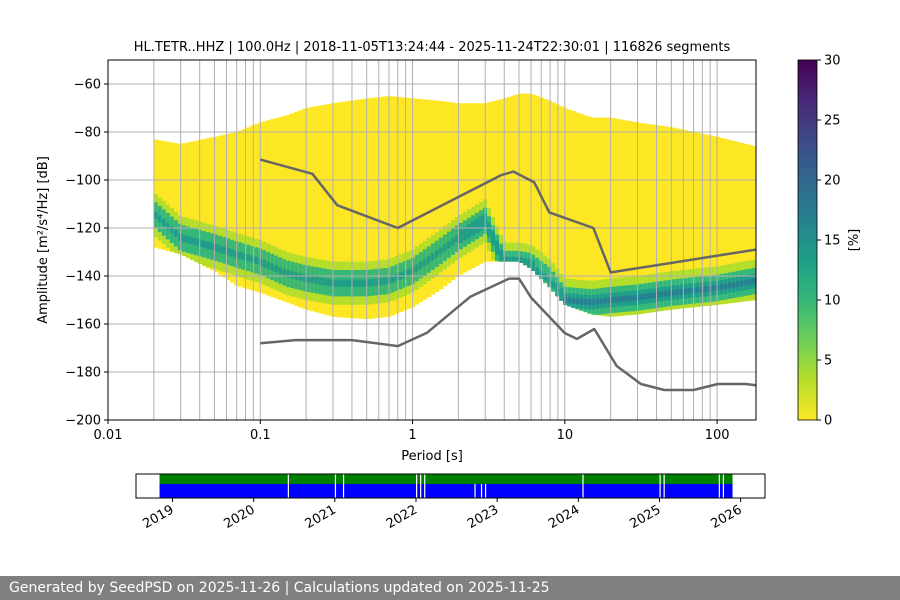 The width and height of the screenshot is (900, 600). I want to click on timeline-tick-label: 2021, so click(321, 517).